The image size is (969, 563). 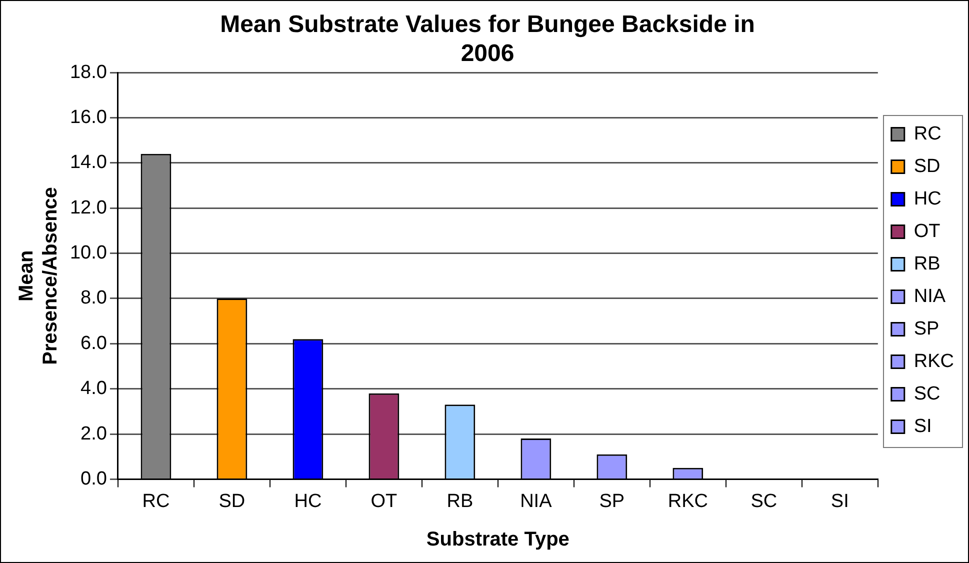 I want to click on legend-label: RC, so click(x=928, y=133).